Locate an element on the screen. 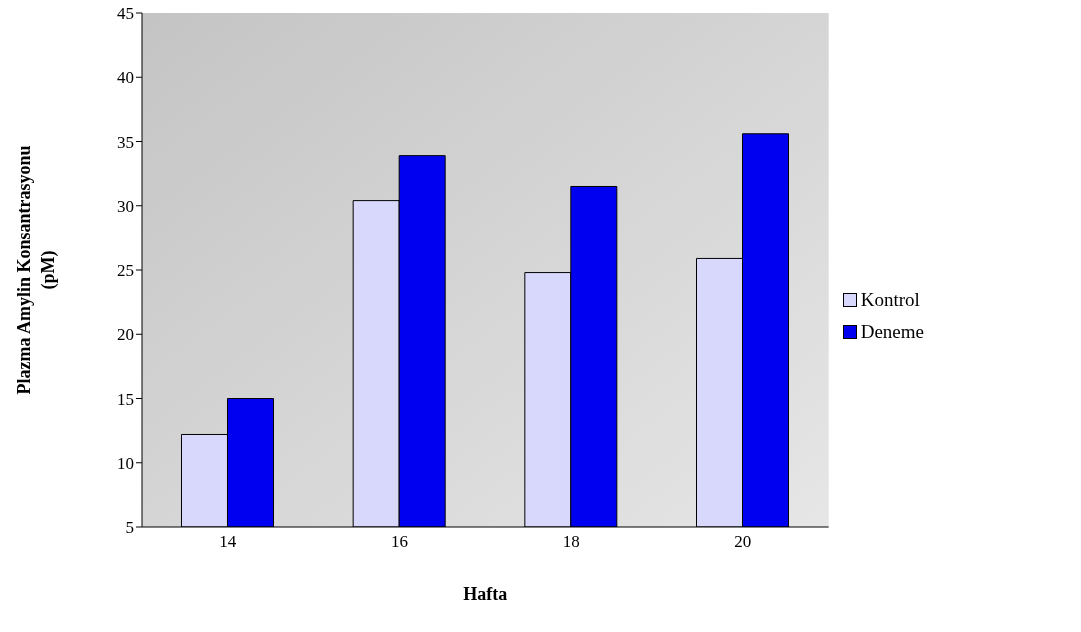  y-tick-label: 40 is located at coordinates (125, 78).